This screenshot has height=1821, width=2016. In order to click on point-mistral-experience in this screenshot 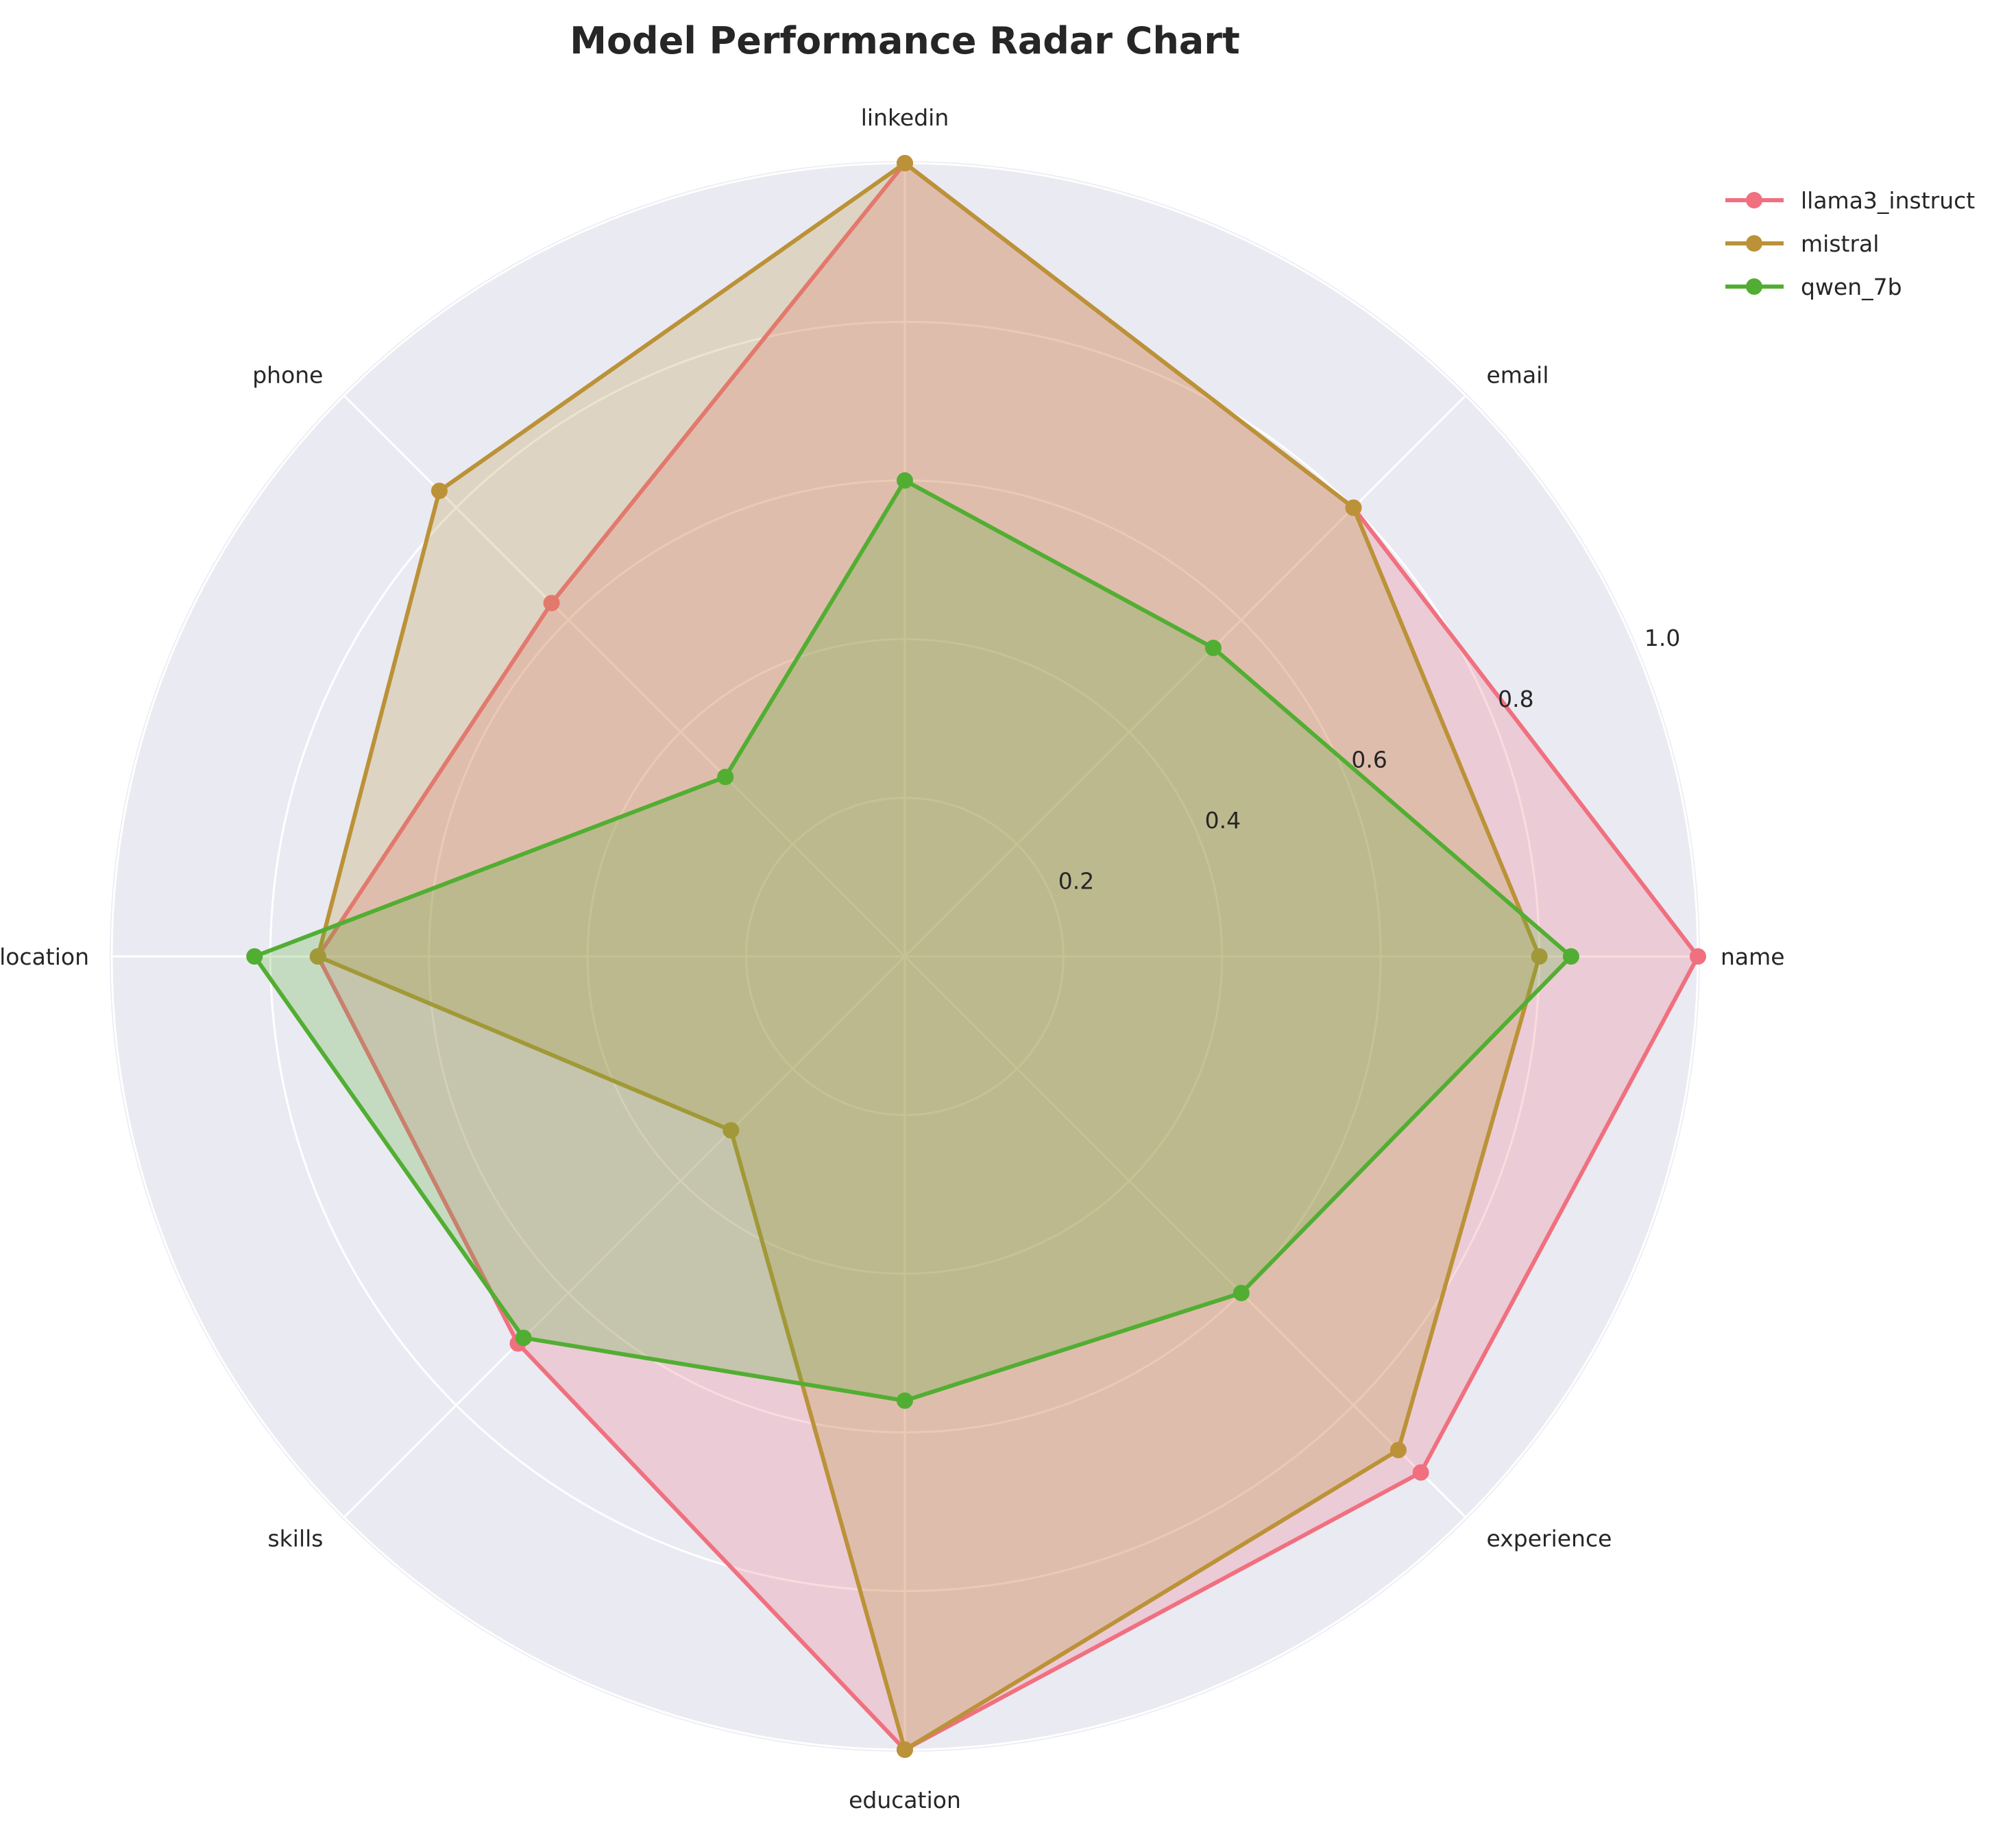, I will do `click(1398, 1449)`.